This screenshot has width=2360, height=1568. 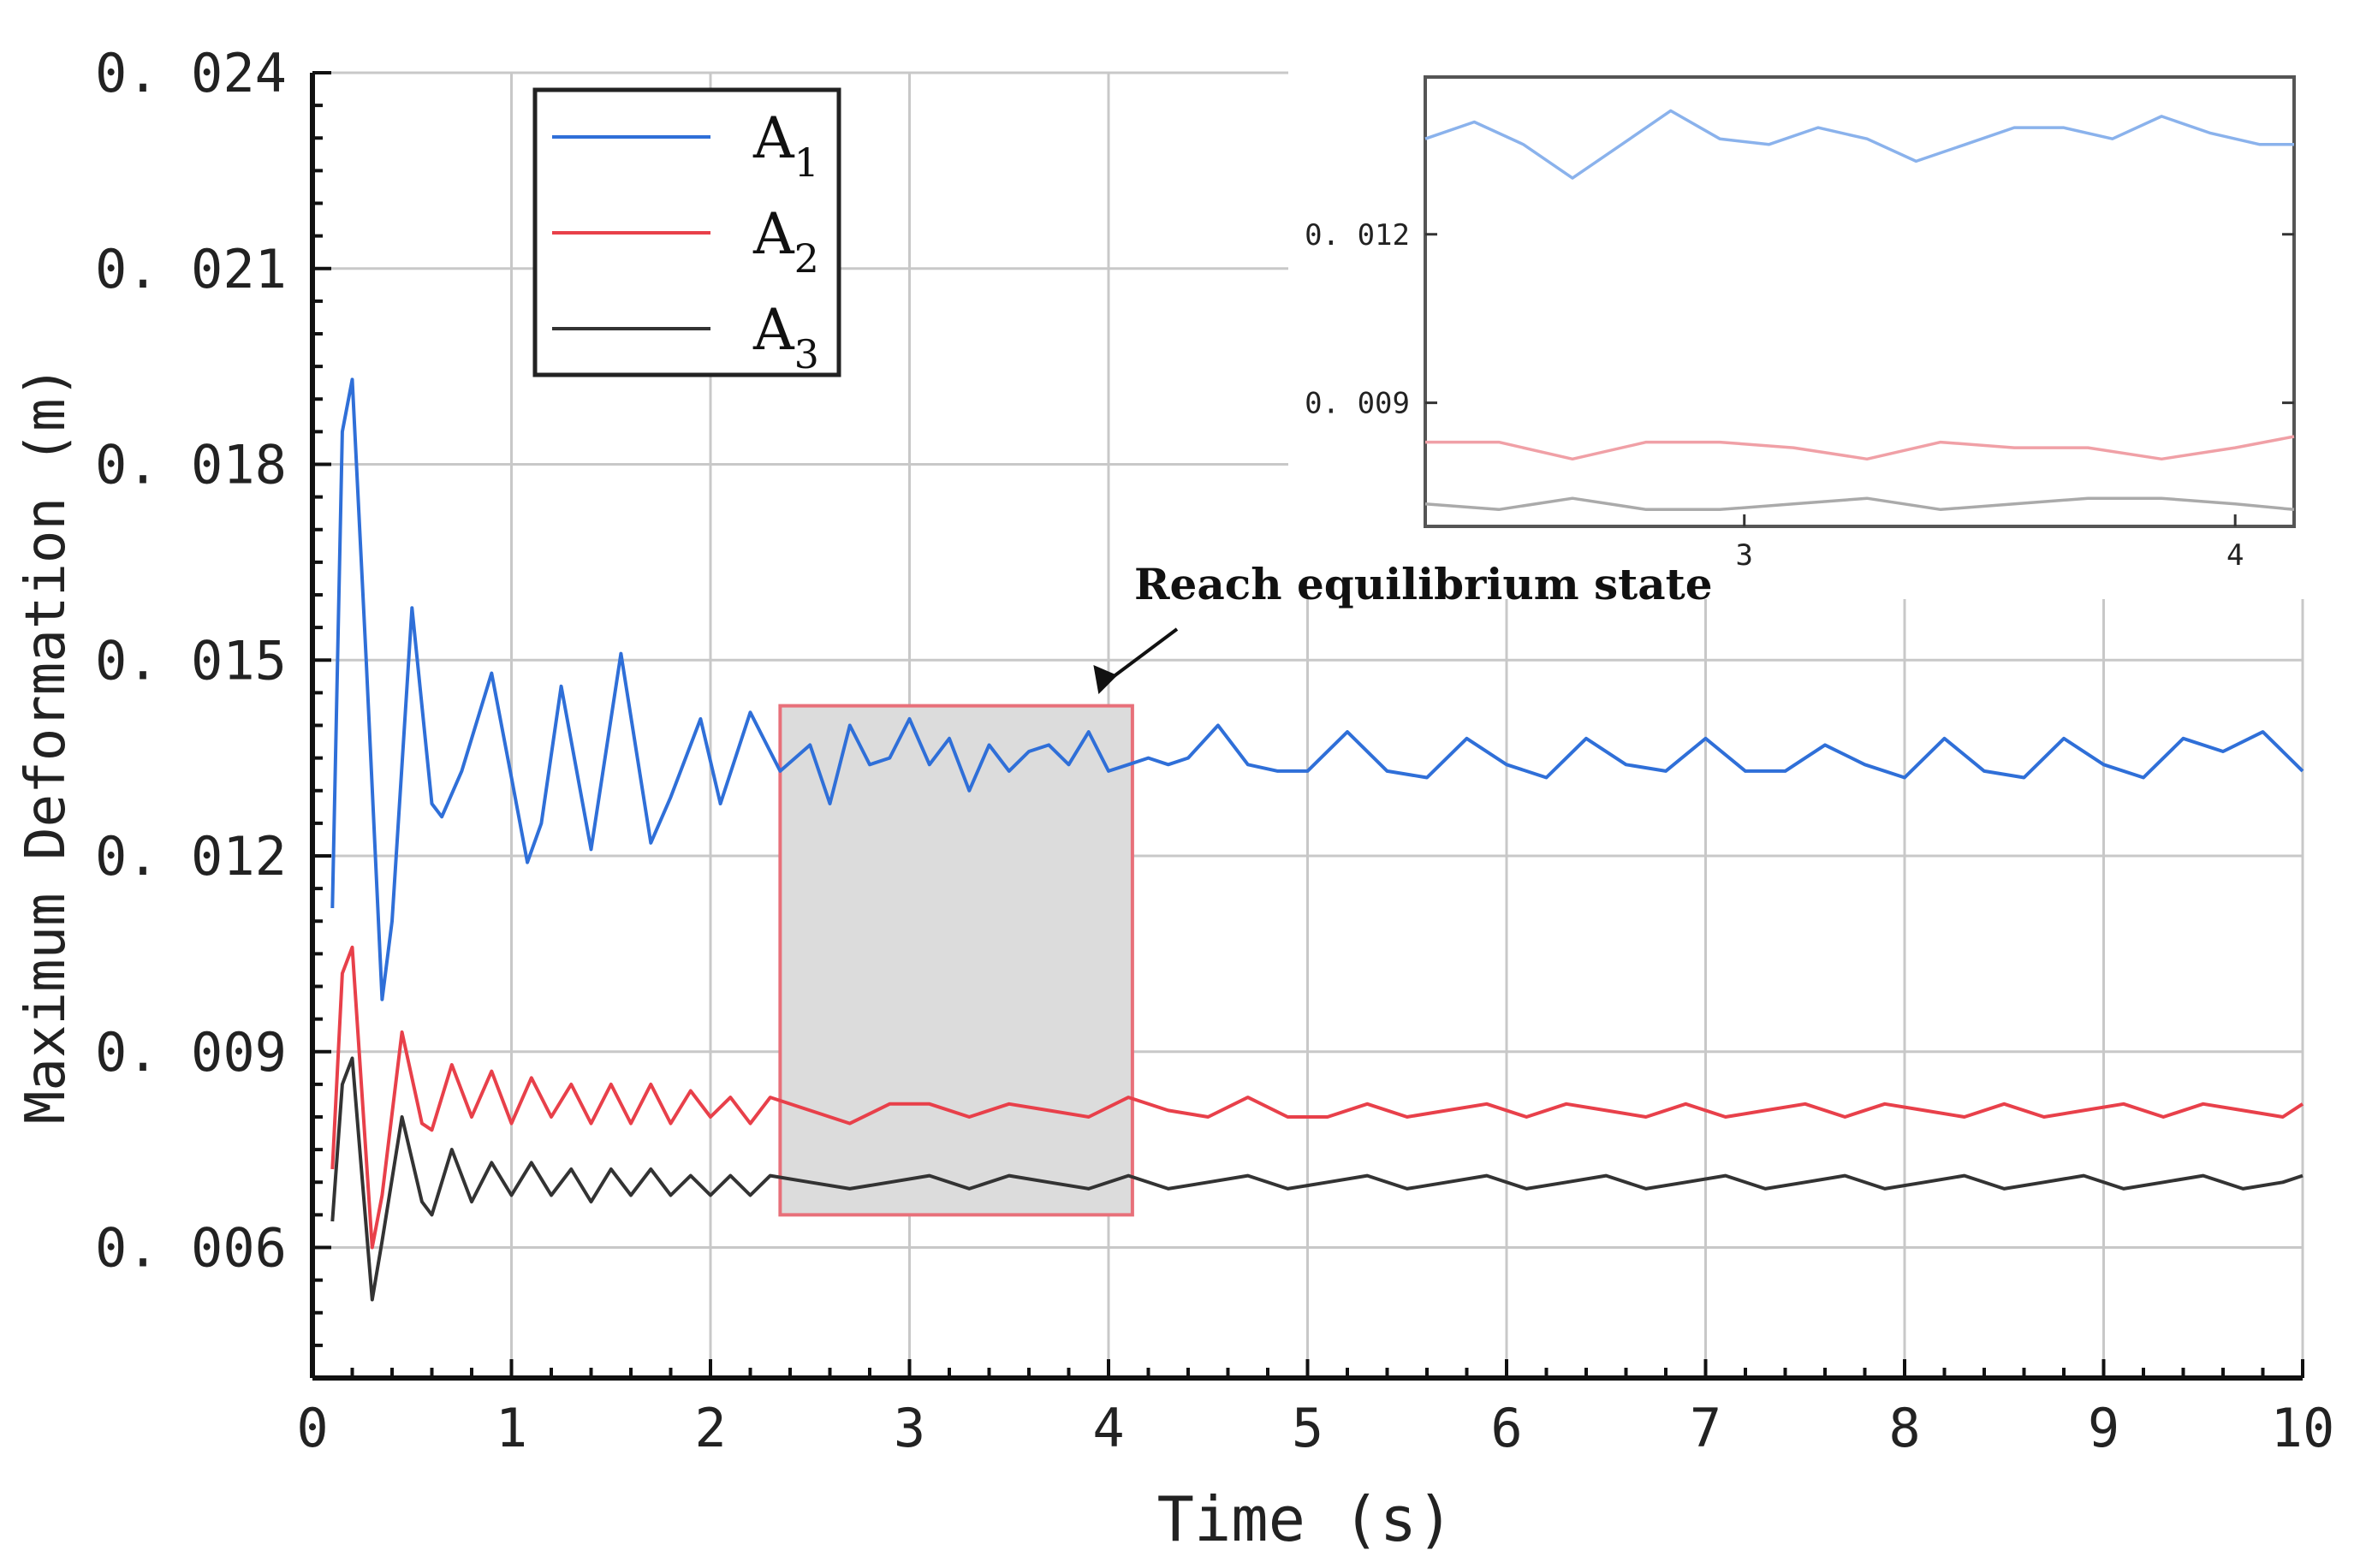 I want to click on x-tick-label: 8, so click(x=1904, y=1428).